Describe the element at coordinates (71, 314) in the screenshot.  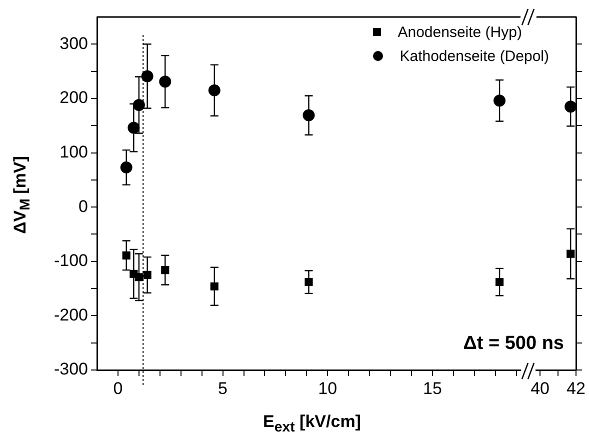
I see `y-tick-label: -200` at that location.